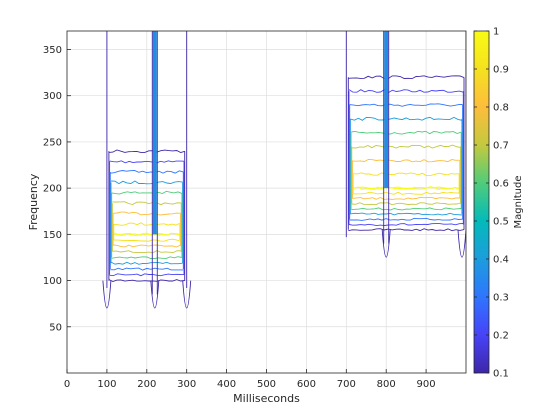 This screenshot has height=420, width=560. Describe the element at coordinates (501, 108) in the screenshot. I see `colorbar-tick-label: 0.8` at that location.